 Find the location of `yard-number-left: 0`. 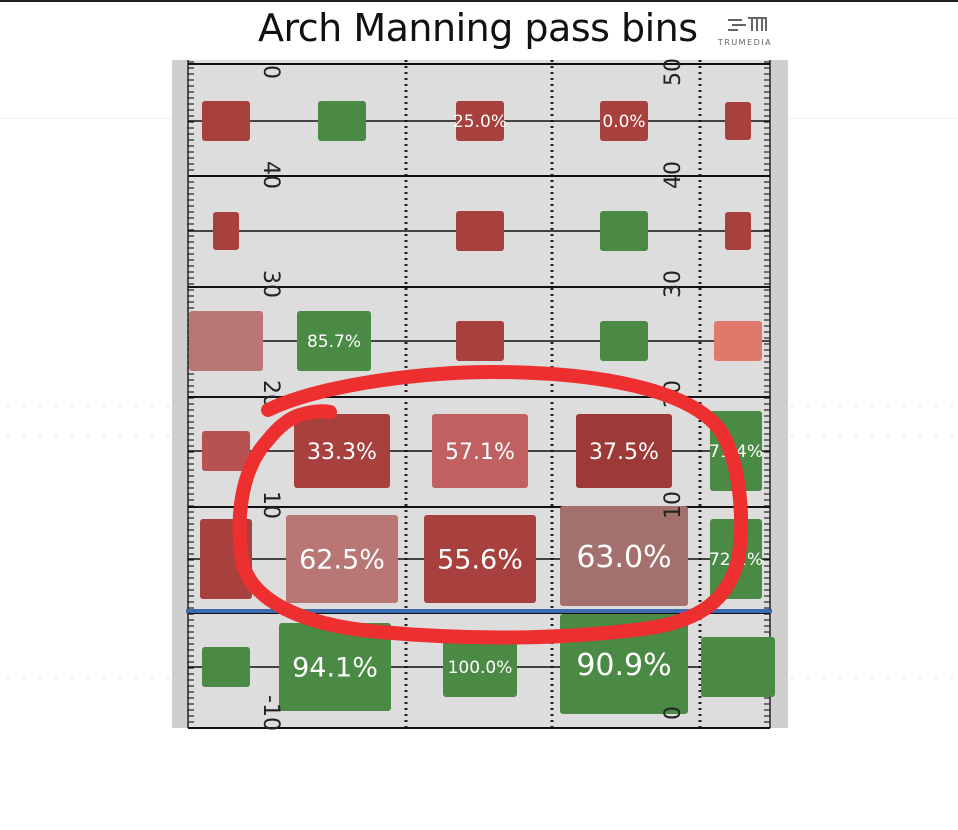

yard-number-left: 0 is located at coordinates (270, 72).